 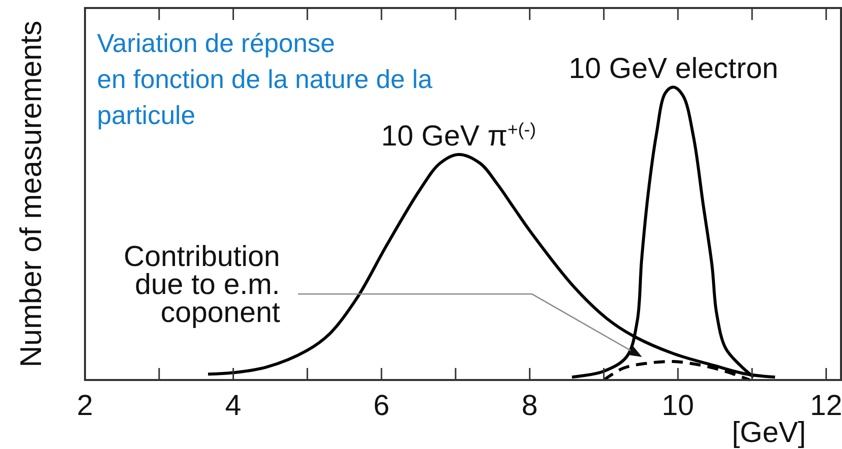 What do you see at coordinates (673, 69) in the screenshot?
I see `series-label: 10 GeV electron` at bounding box center [673, 69].